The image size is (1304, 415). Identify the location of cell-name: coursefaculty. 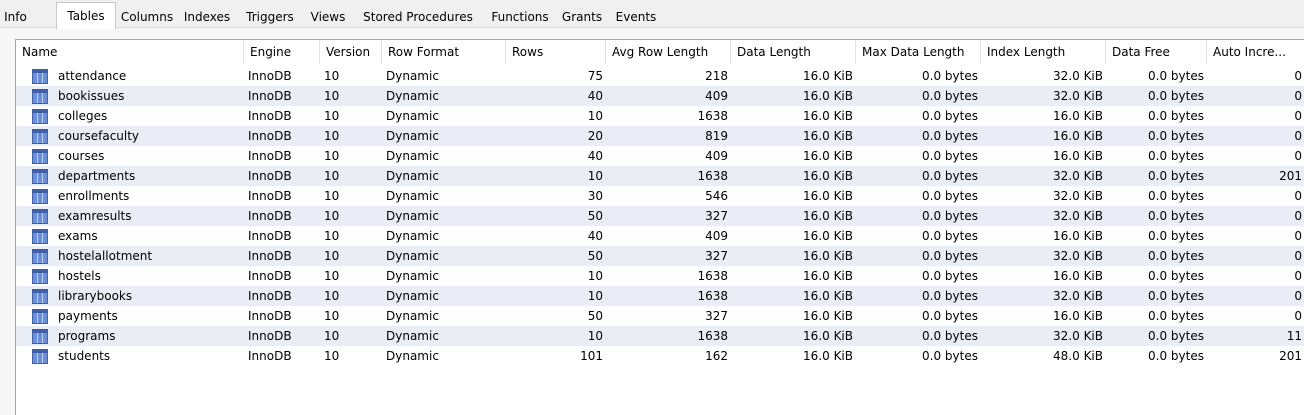
(99, 136).